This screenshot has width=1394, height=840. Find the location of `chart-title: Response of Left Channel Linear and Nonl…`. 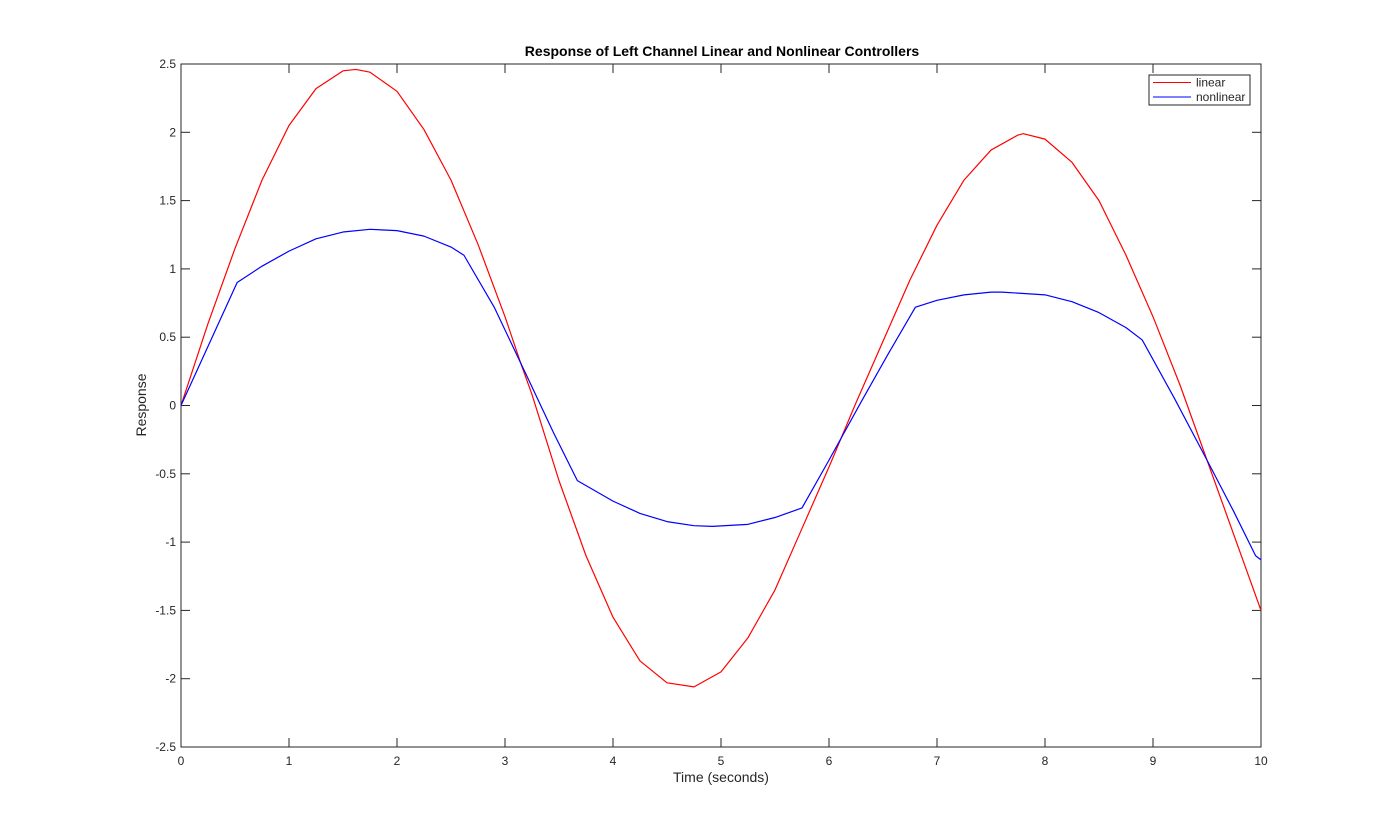

chart-title: Response of Left Channel Linear and Nonl… is located at coordinates (722, 51).